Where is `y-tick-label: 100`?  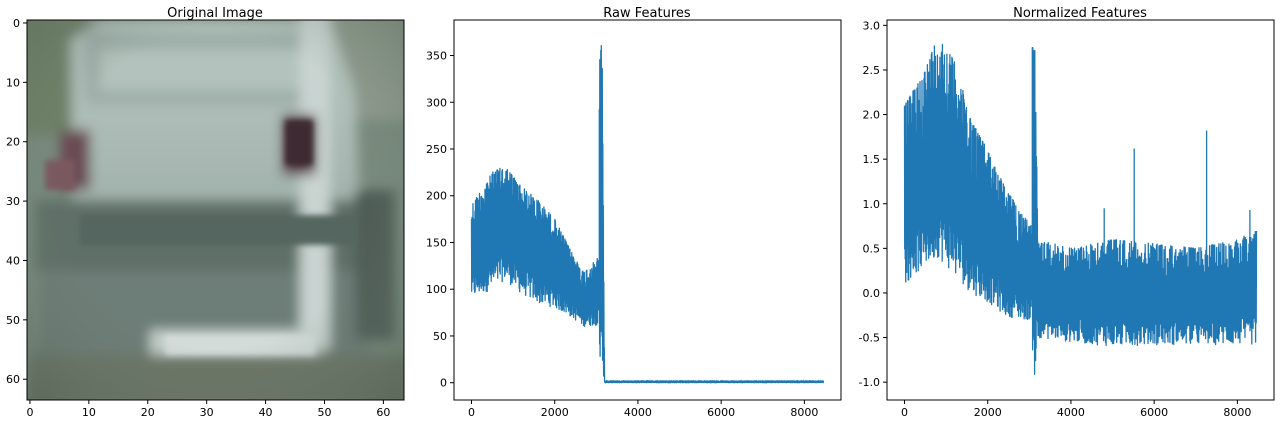 y-tick-label: 100 is located at coordinates (436, 289).